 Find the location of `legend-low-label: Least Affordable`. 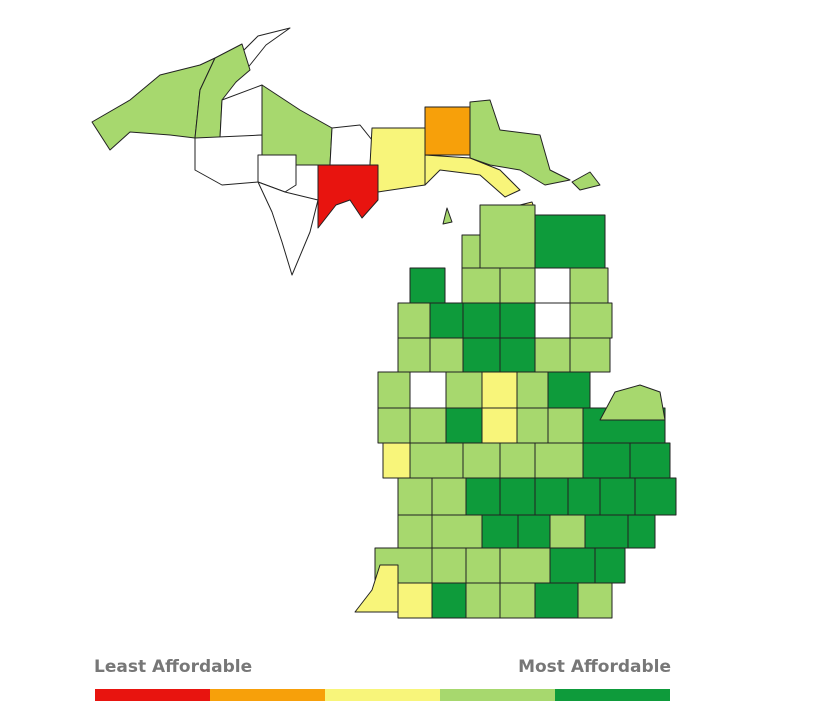

legend-low-label: Least Affordable is located at coordinates (173, 667).